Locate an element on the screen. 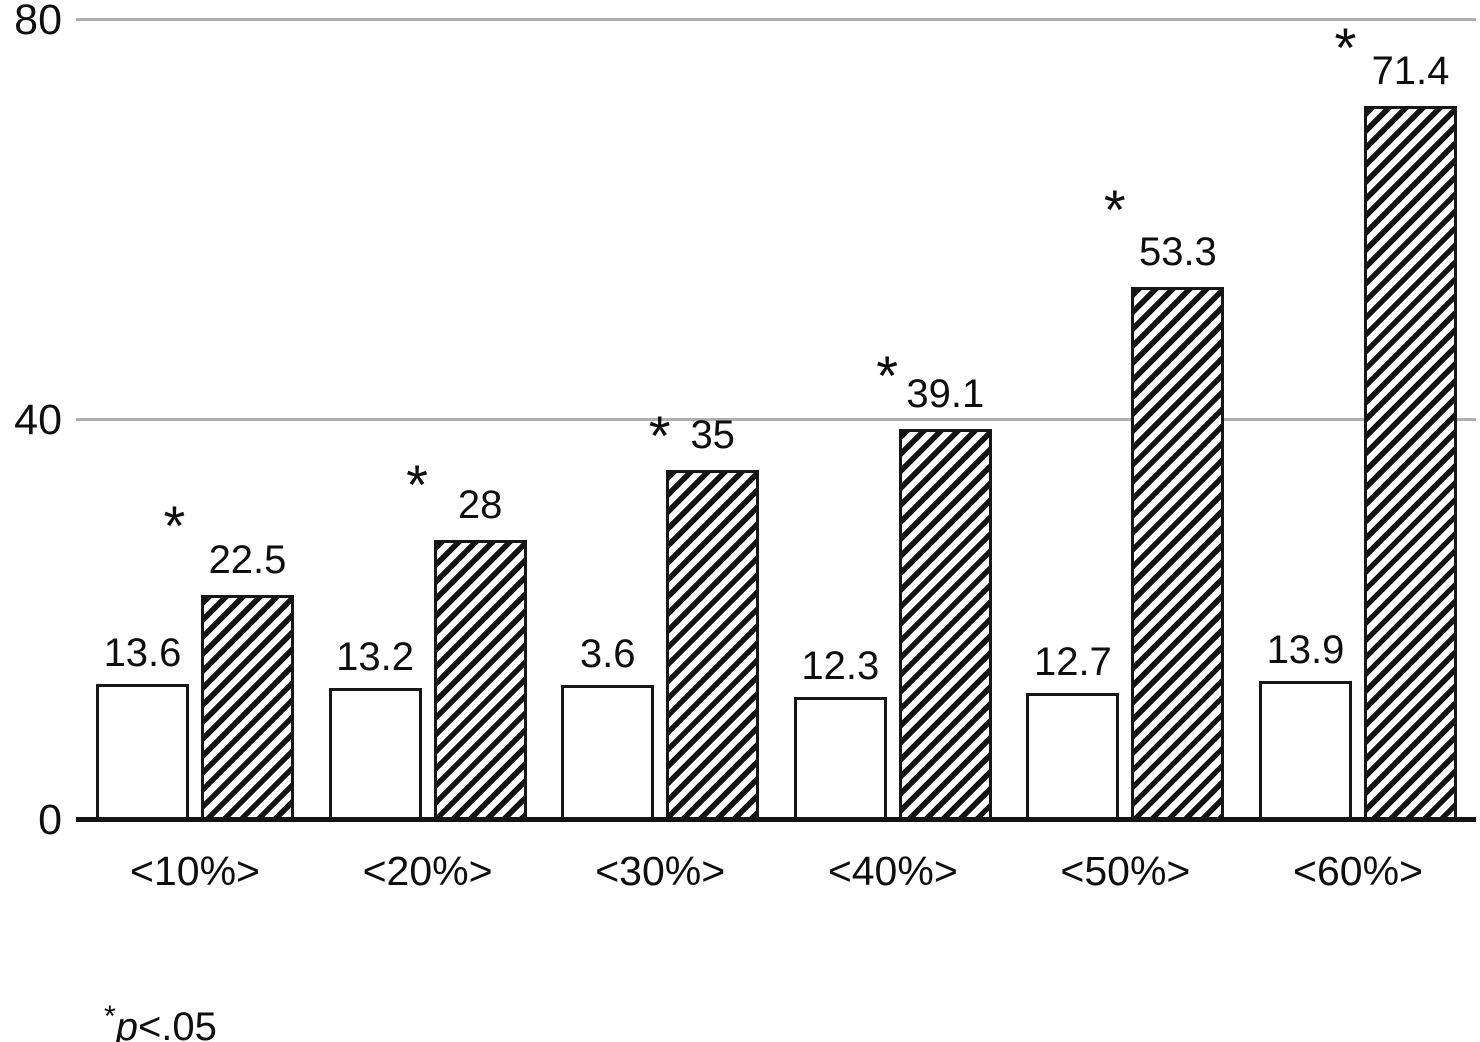  category-label-4: <40%> is located at coordinates (892, 871).